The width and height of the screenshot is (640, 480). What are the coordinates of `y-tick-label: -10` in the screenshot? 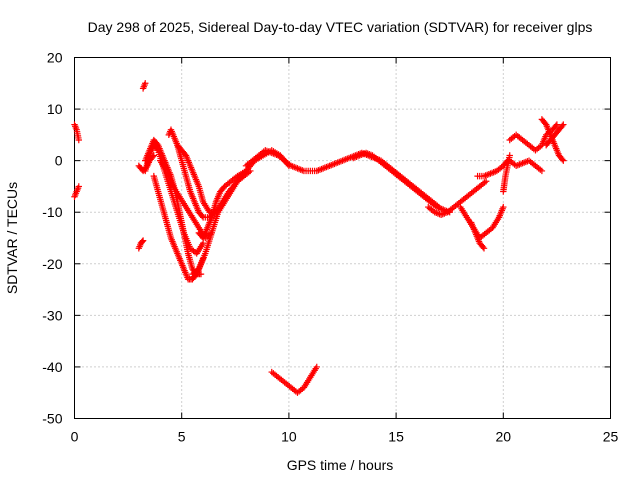 It's located at (52, 212).